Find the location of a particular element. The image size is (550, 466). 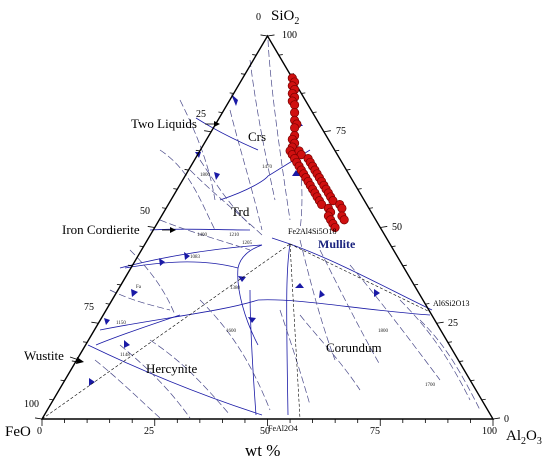

boundary-fa-hercynite is located at coordinates (179, 315).